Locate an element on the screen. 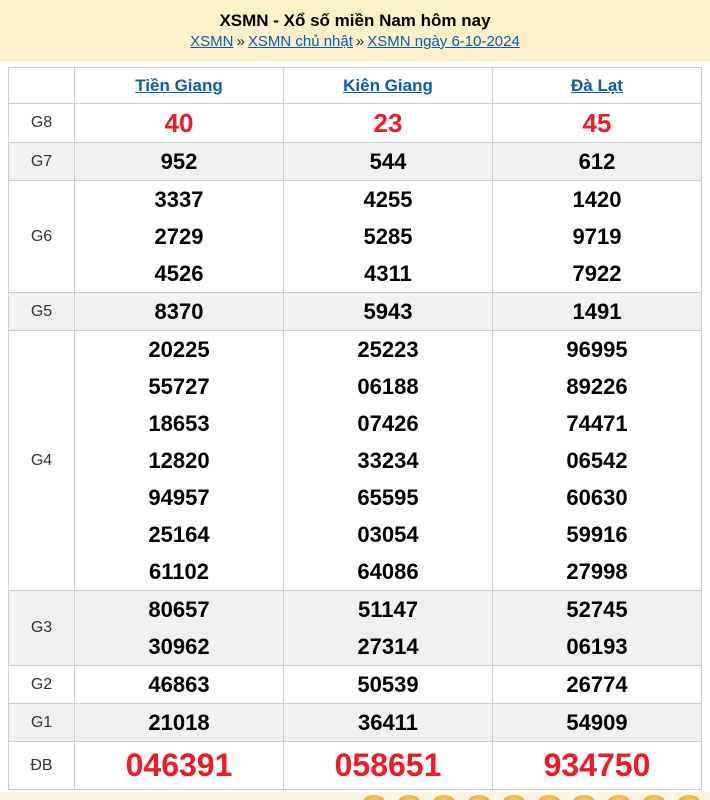  prize-label: G3 is located at coordinates (41, 628).